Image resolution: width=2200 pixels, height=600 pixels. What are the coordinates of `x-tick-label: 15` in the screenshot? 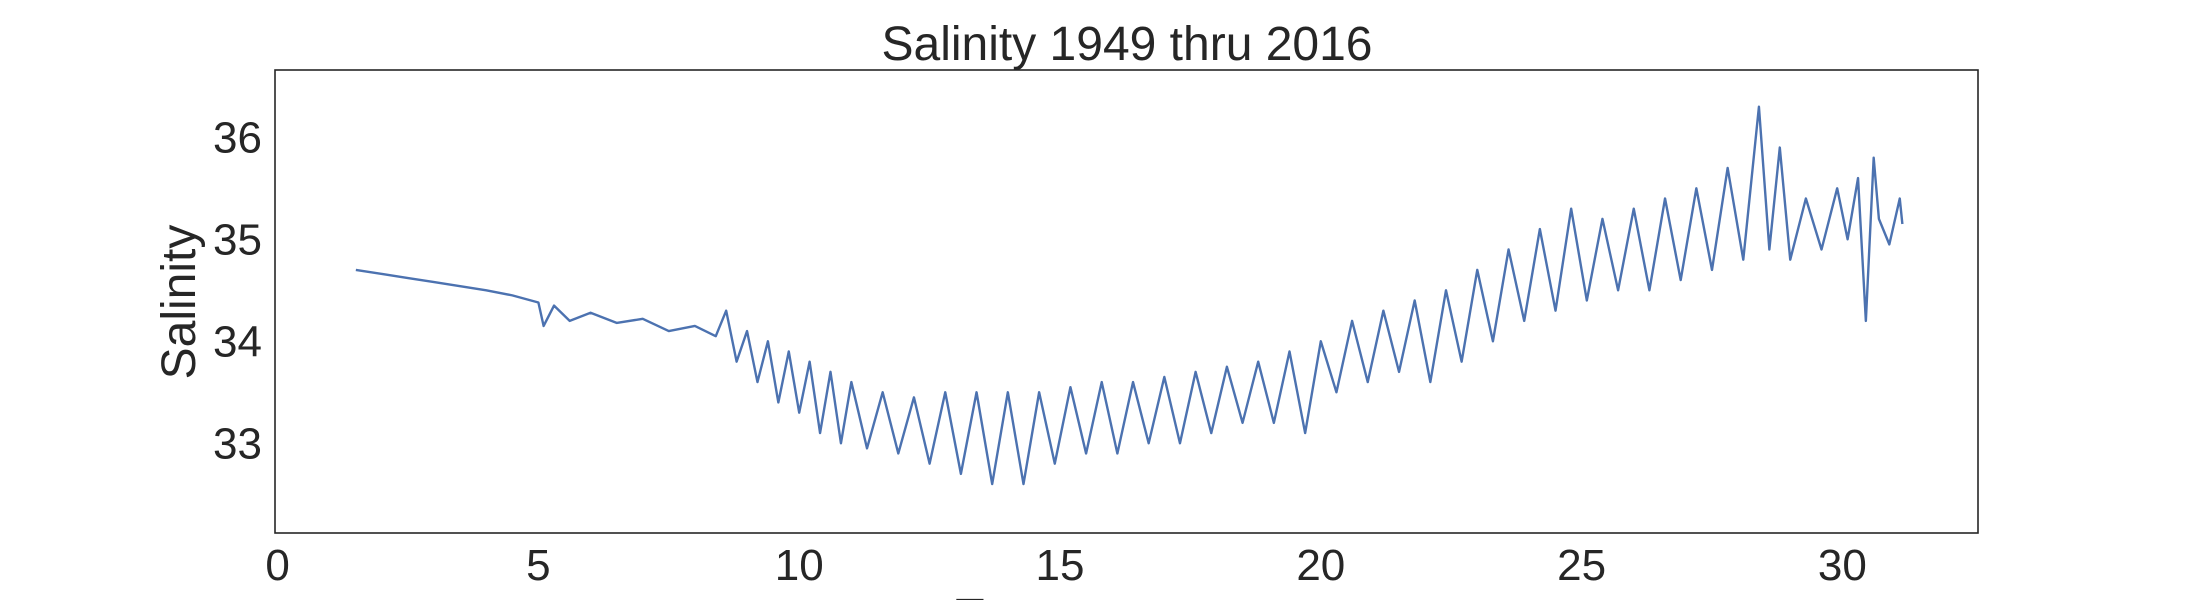 It's located at (1060, 565).